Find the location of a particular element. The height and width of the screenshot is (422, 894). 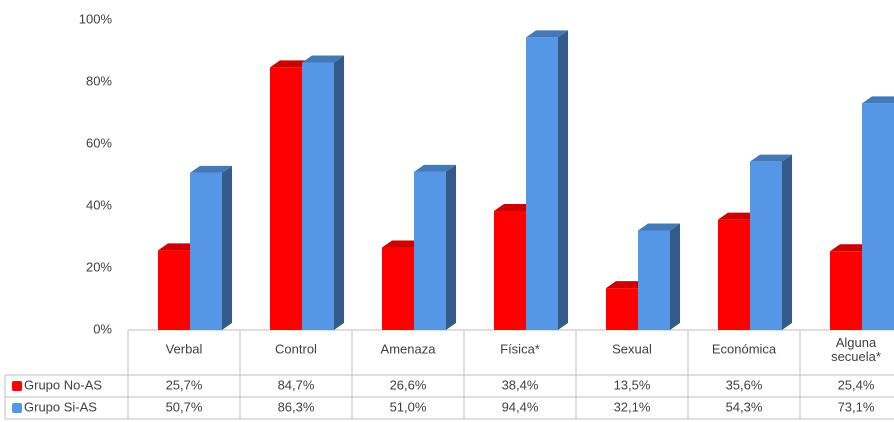

category-label: Alguna secuela* is located at coordinates (856, 349).